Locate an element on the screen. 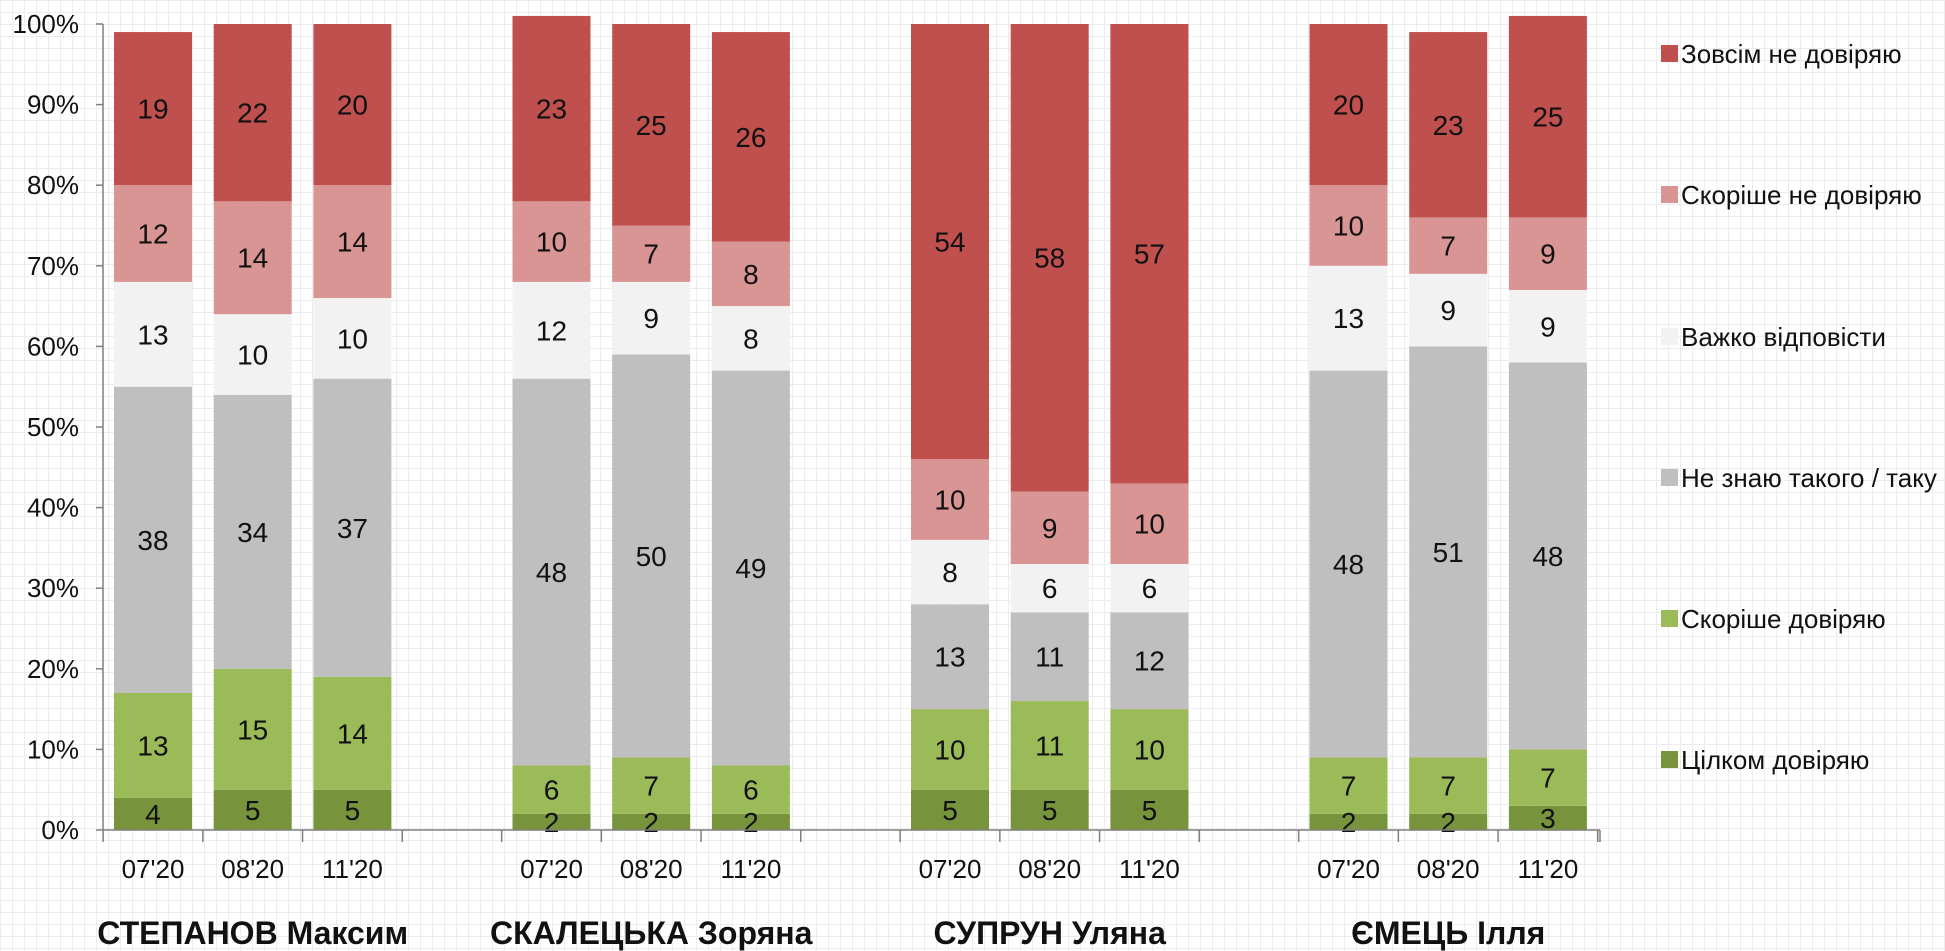 Image resolution: width=1945 pixels, height=951 pixels. data-label: 22 is located at coordinates (252, 113).